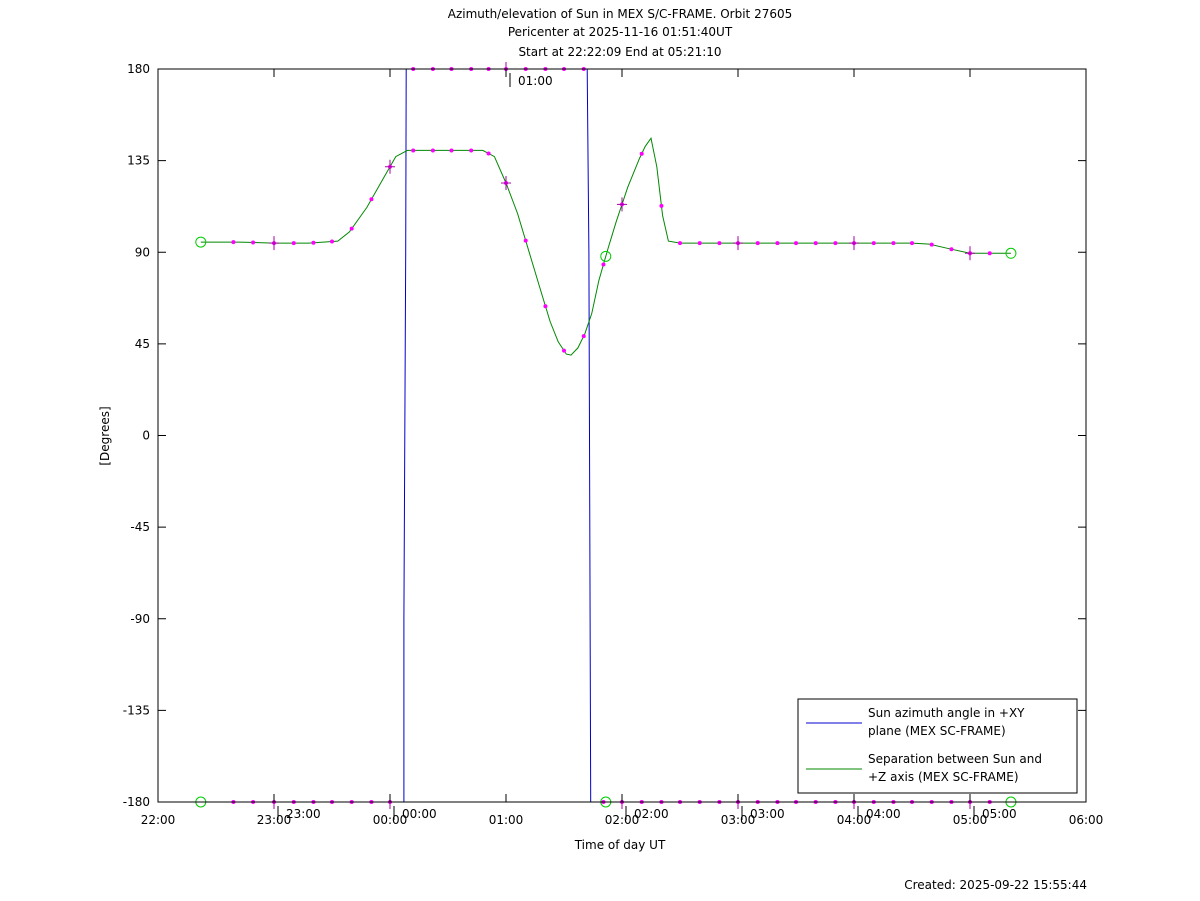  I want to click on chart-title-line-2: Pericenter at 2025-11-16 01:51:40UT, so click(620, 32).